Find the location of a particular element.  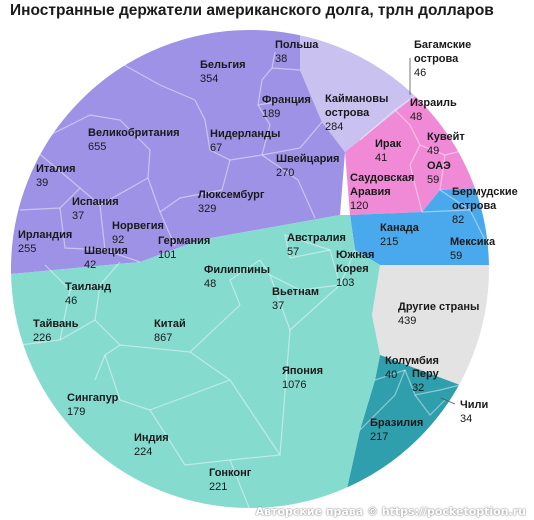

cell-label-южная-корея: Южная Корея 103 is located at coordinates (355, 269).